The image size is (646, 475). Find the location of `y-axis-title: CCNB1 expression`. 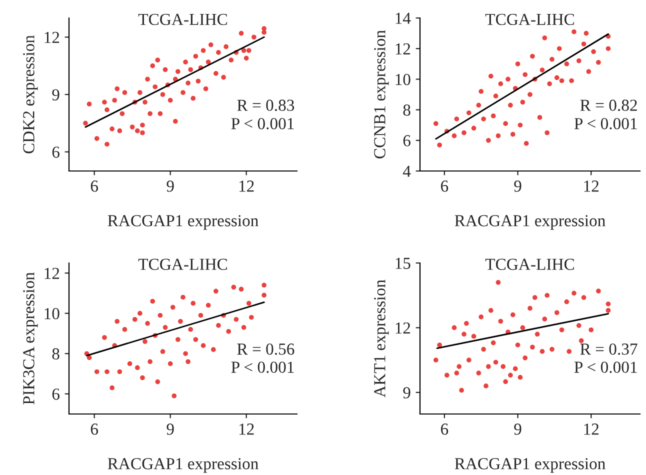

y-axis-title: CCNB1 expression is located at coordinates (381, 94).